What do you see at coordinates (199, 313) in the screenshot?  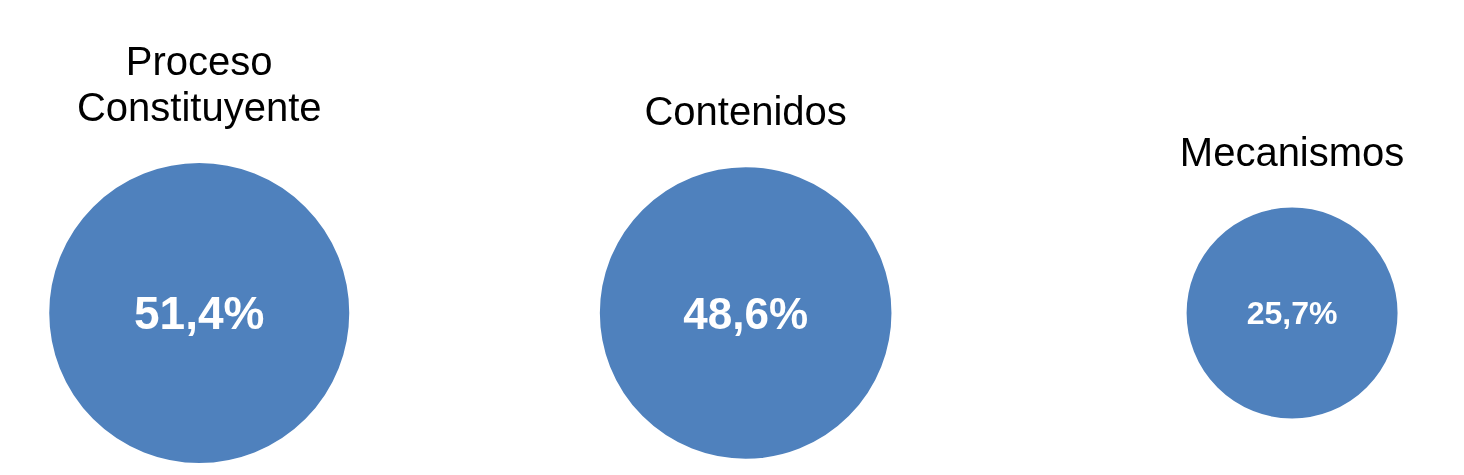 I see `data-label: 51,4%` at bounding box center [199, 313].